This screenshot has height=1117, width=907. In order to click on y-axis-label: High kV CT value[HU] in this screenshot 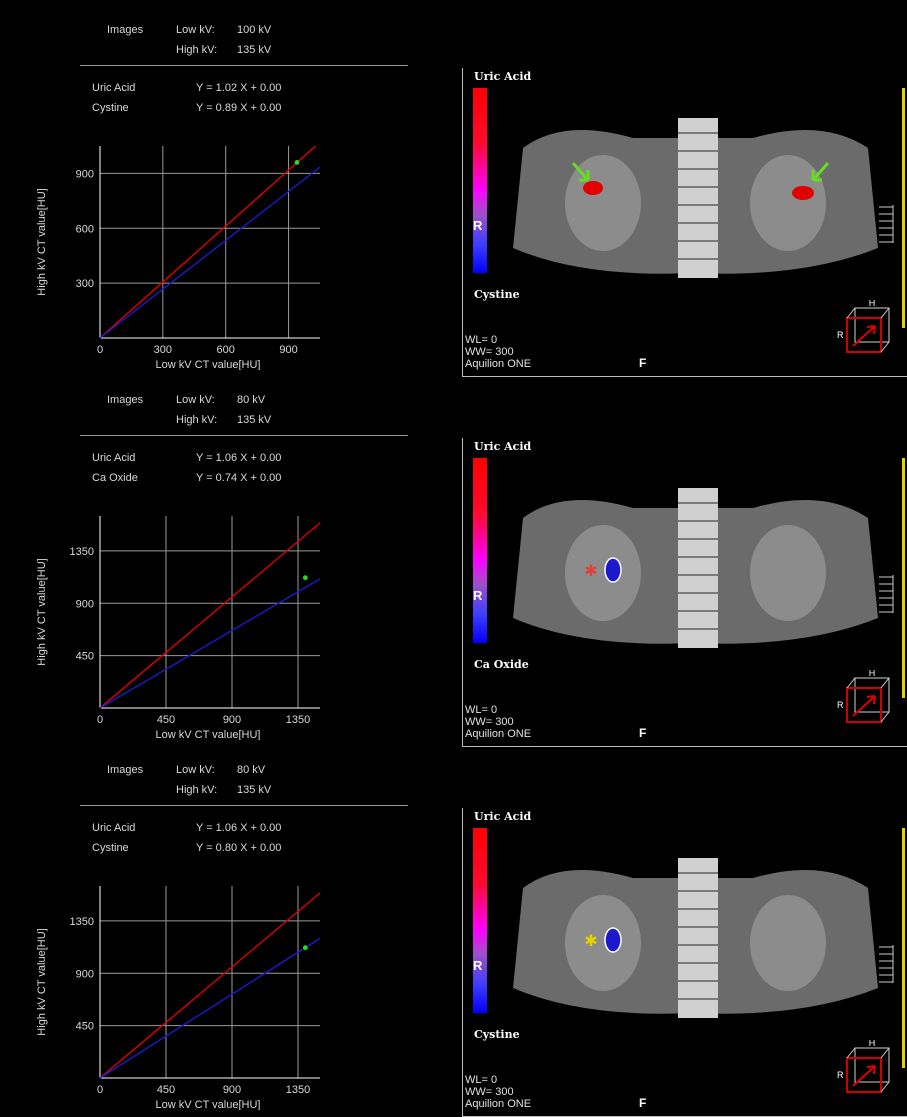, I will do `click(42, 981)`.